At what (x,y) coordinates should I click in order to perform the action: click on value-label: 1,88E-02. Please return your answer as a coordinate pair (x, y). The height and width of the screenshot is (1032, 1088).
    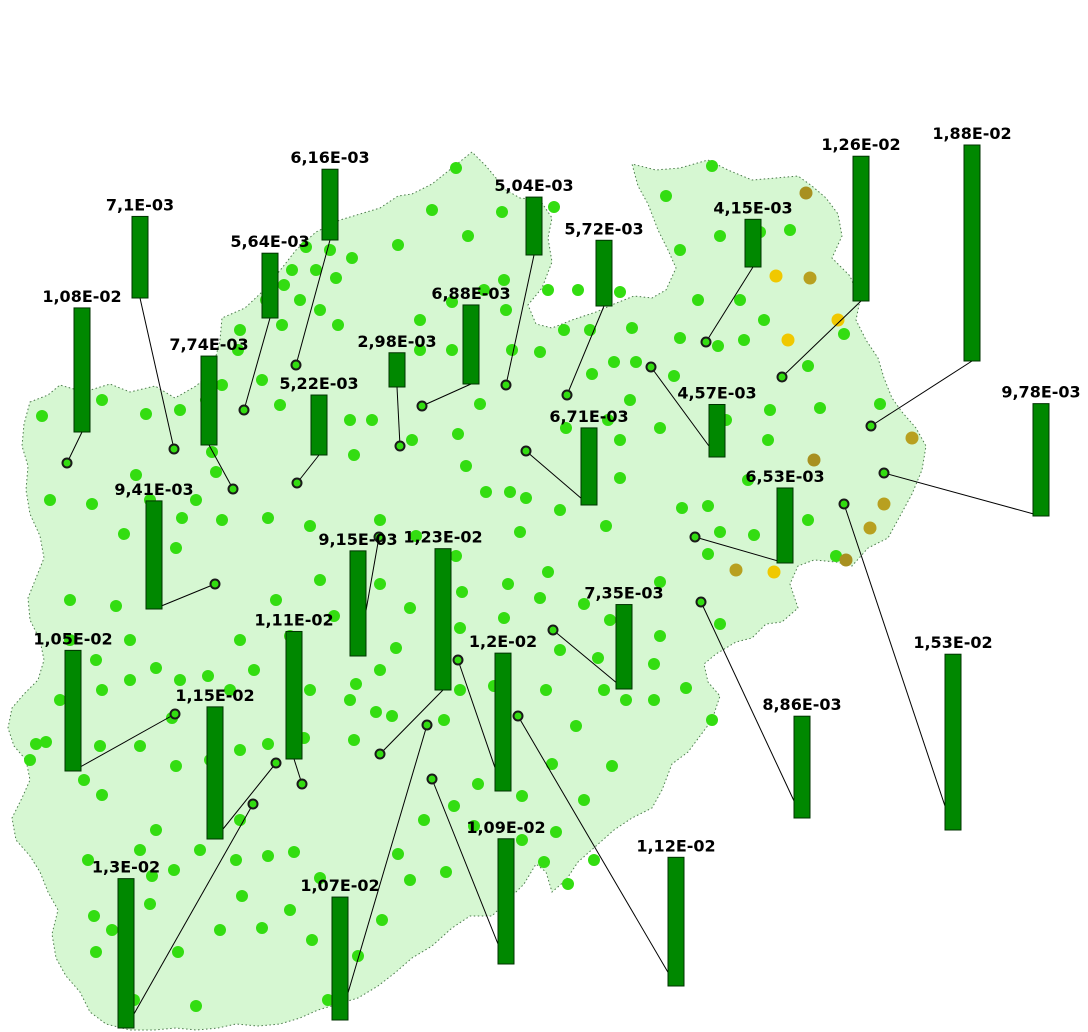
    Looking at the image, I should click on (971, 133).